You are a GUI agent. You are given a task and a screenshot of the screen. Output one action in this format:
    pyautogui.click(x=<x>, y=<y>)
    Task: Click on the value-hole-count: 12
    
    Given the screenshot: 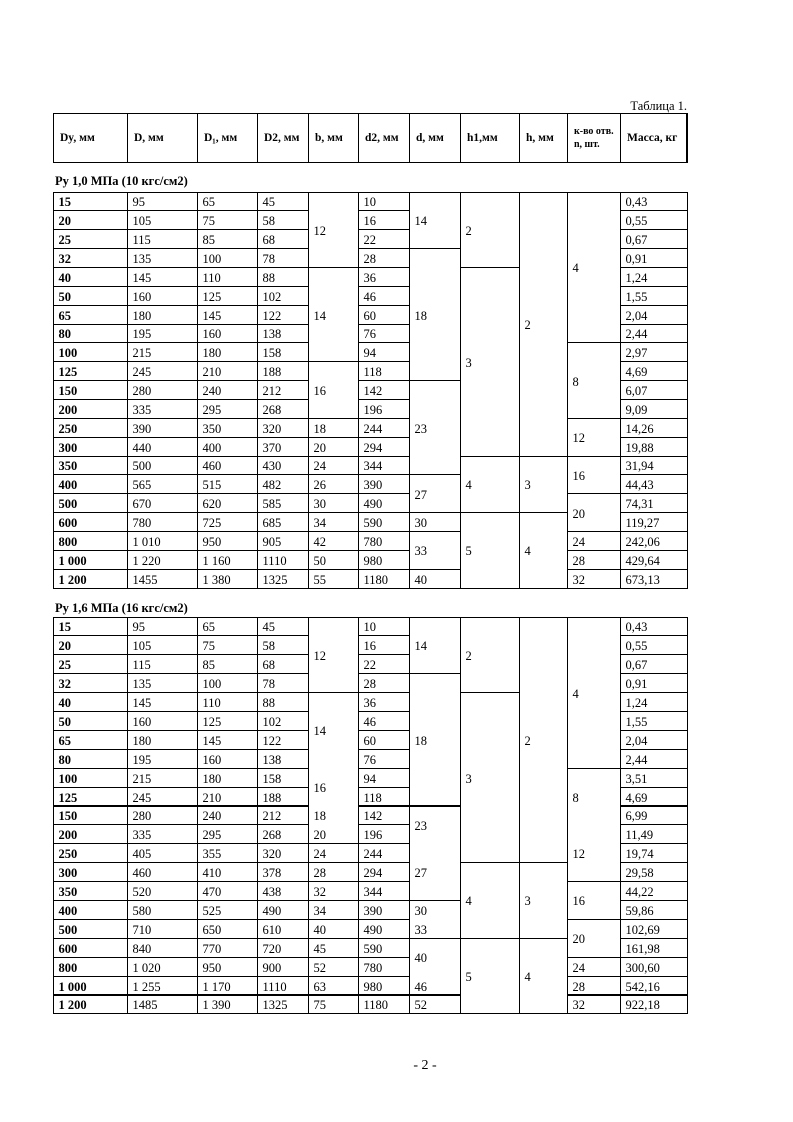 What is the action you would take?
    pyautogui.click(x=579, y=438)
    